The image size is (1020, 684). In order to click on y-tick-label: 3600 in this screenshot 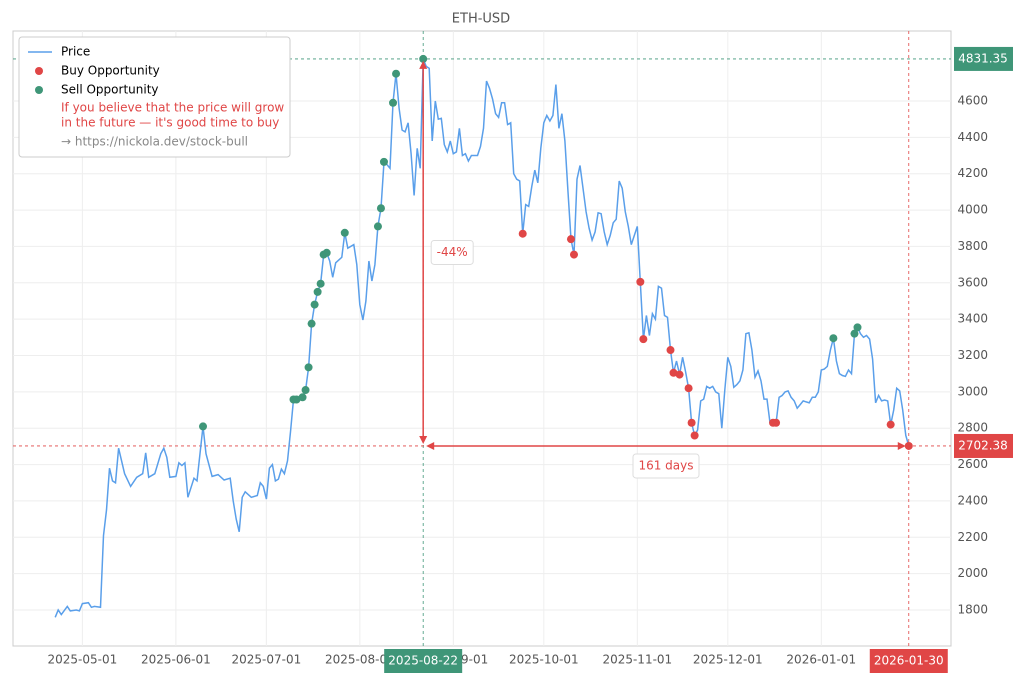, I will do `click(972, 282)`.